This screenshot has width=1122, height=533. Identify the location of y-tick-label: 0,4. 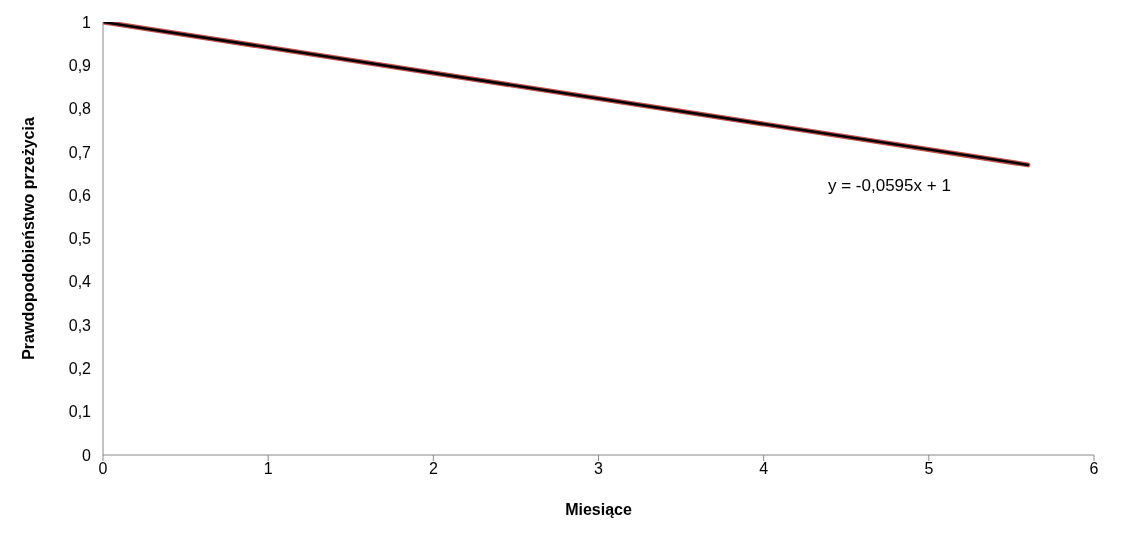
(80, 282).